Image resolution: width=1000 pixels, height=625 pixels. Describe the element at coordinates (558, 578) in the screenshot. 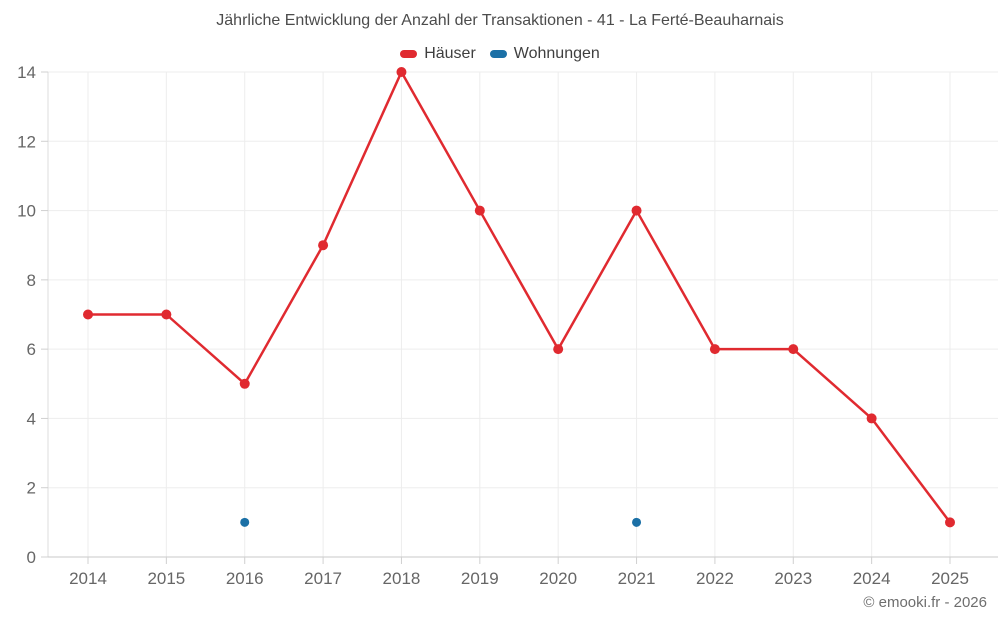

I see `x-tick-label: 2020` at that location.